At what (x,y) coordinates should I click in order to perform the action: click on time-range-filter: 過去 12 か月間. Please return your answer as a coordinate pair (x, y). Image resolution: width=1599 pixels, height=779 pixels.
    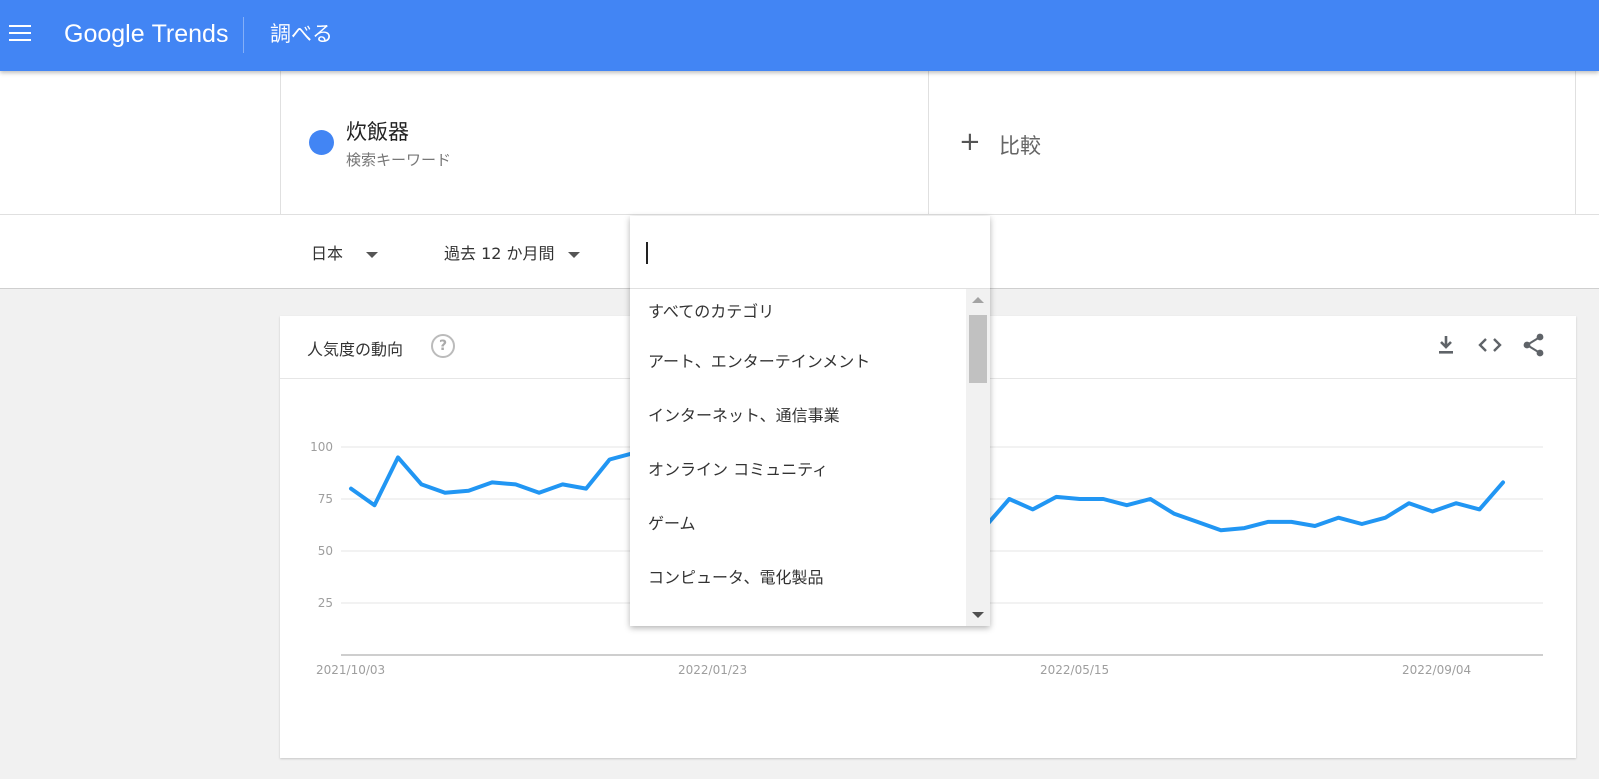
    Looking at the image, I should click on (512, 252).